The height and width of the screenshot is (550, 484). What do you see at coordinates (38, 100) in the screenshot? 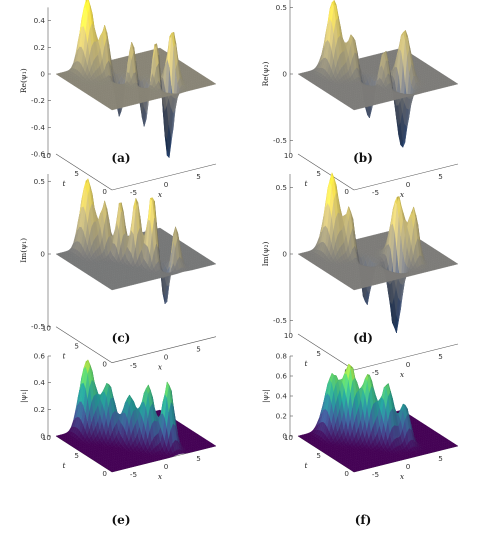
I see `z-tick-label: -0.2` at bounding box center [38, 100].